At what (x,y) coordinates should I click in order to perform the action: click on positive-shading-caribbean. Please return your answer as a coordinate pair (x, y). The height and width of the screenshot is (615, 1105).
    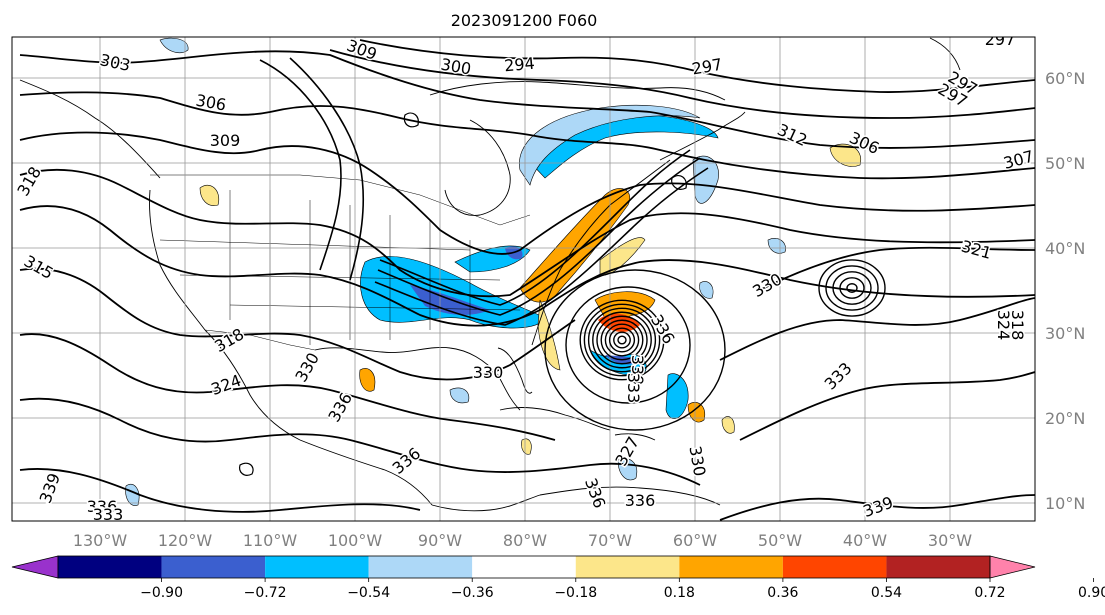
    Looking at the image, I should click on (696, 412).